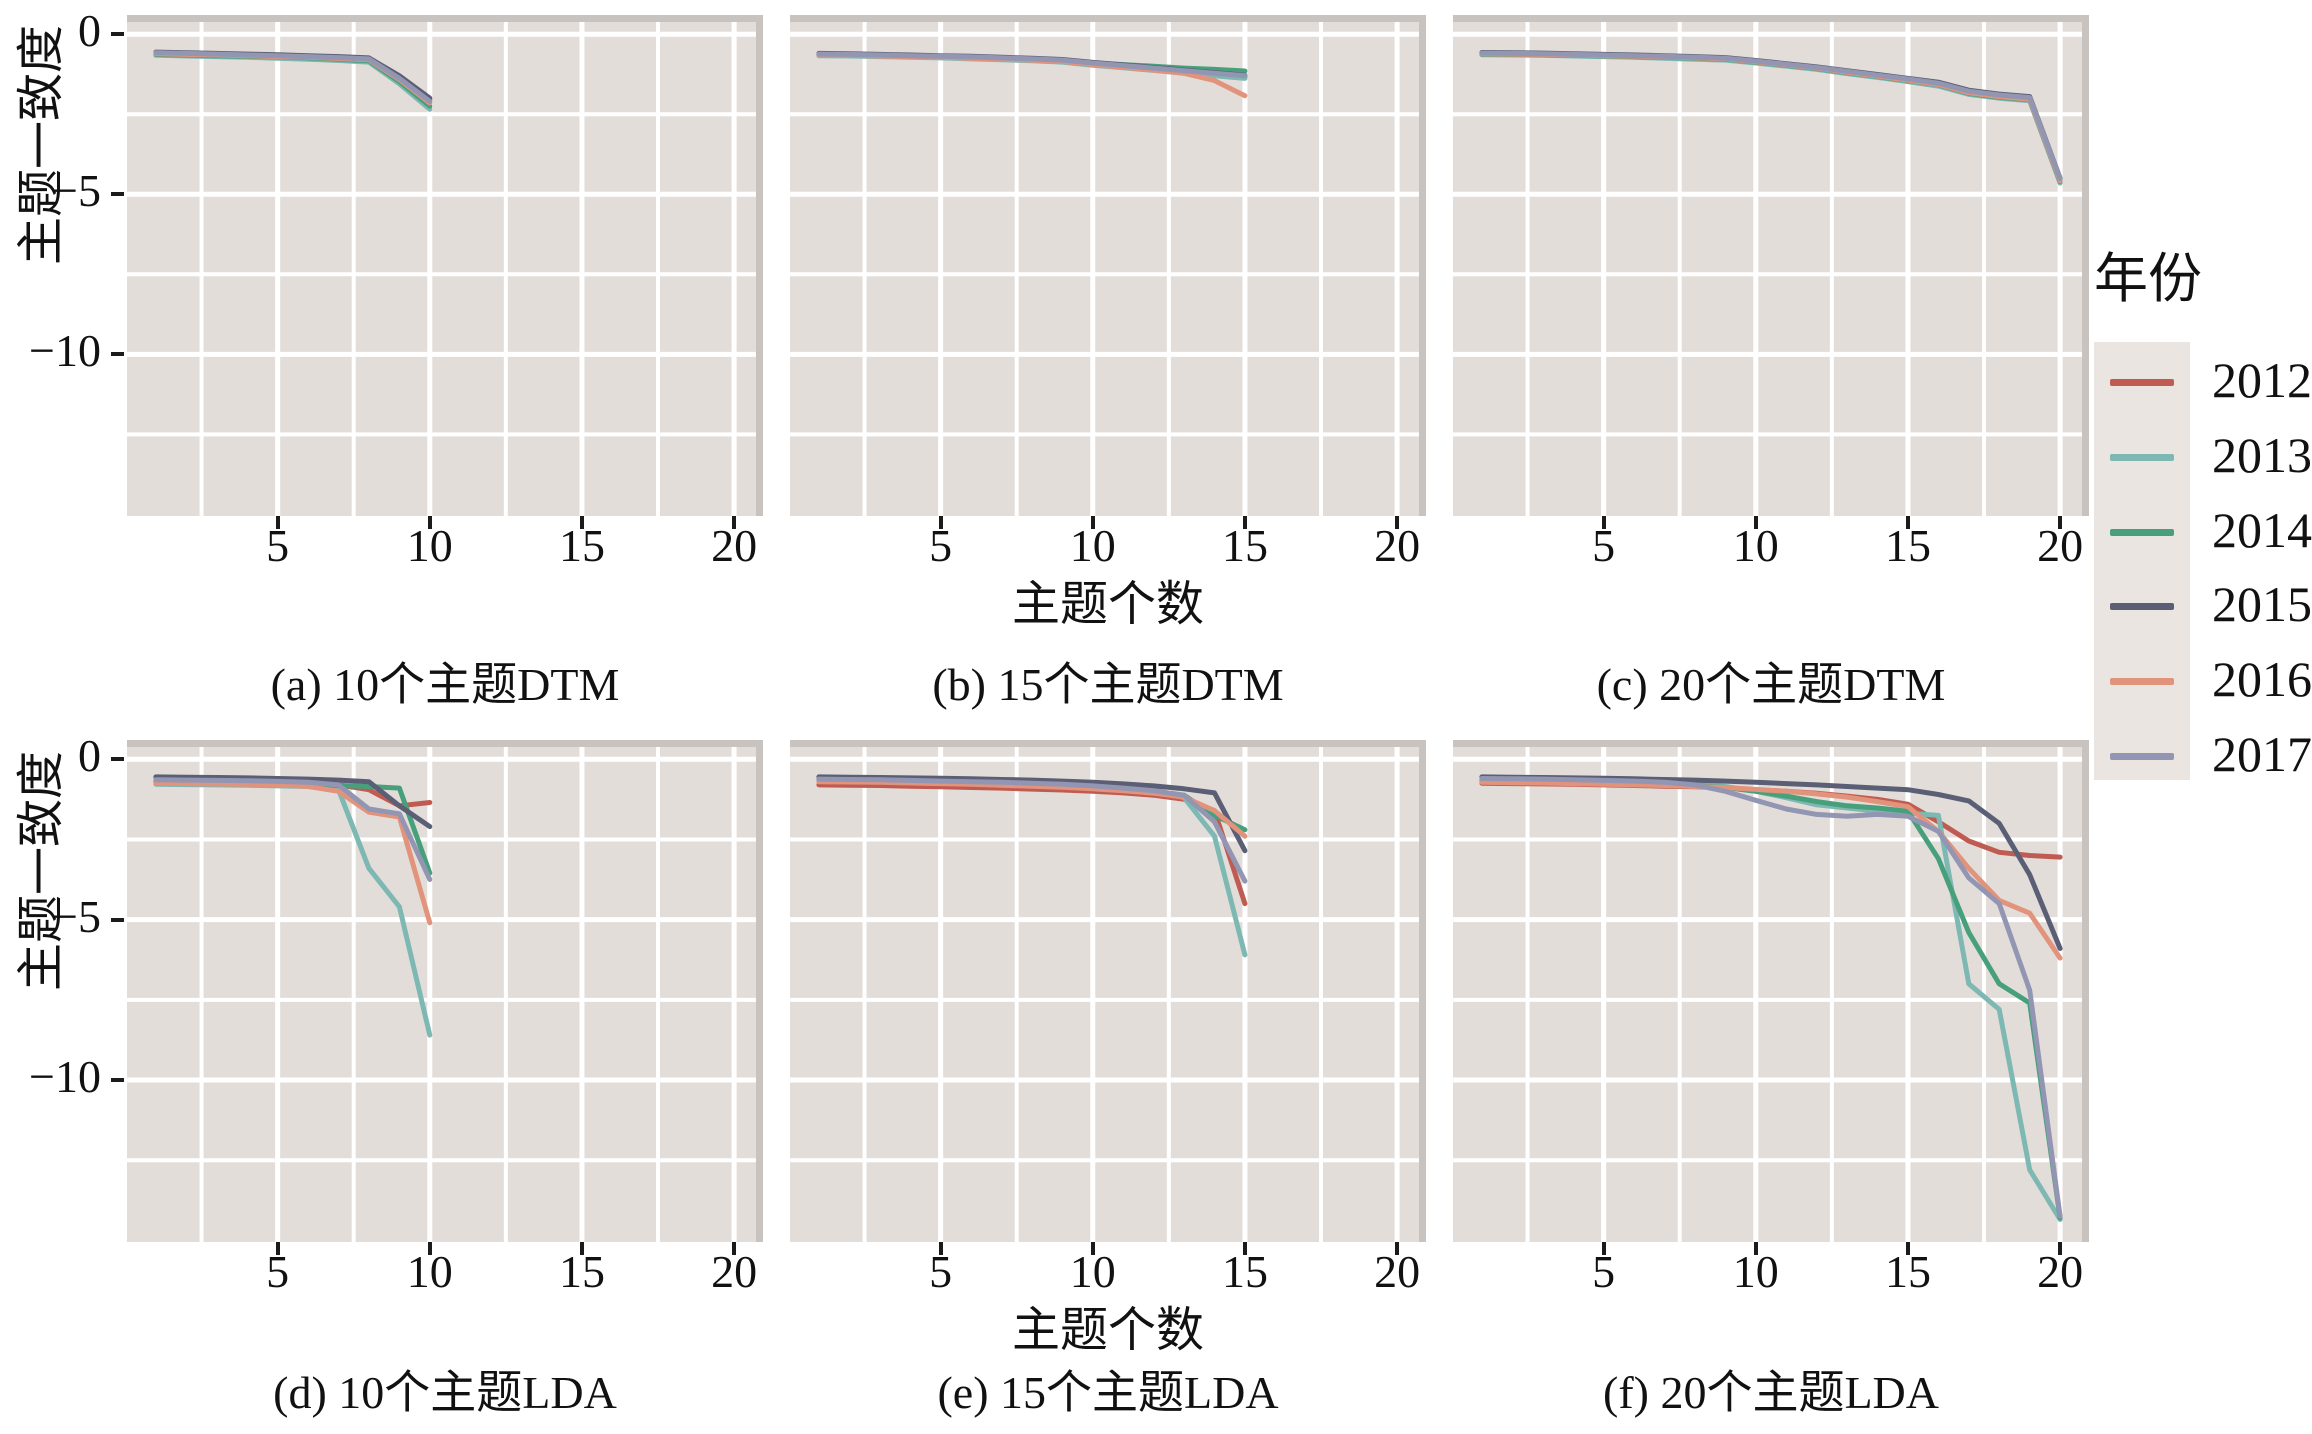 The image size is (2312, 1434). I want to click on caption-d: (d) 10个主题LDA, so click(445, 1392).